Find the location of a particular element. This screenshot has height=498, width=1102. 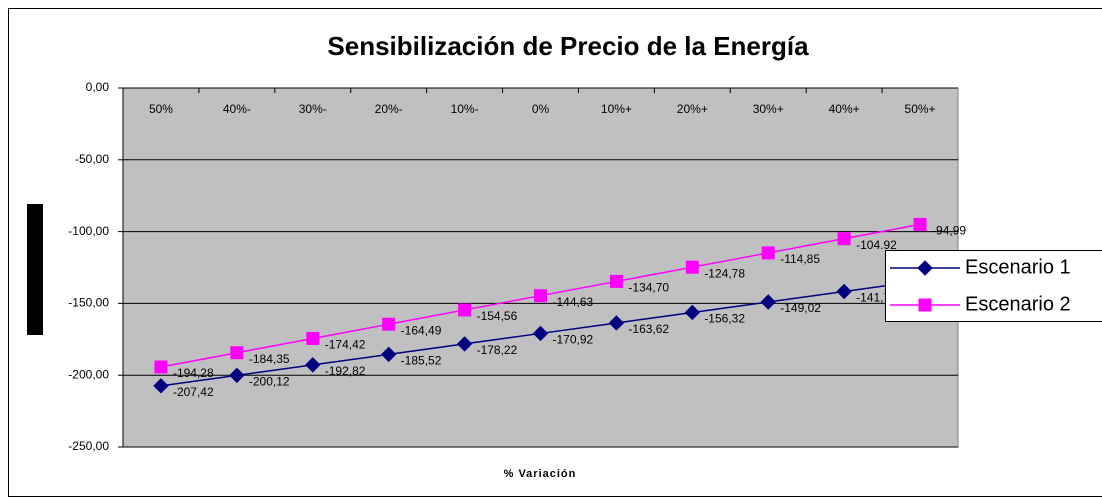

y-tick-label: -250,00 is located at coordinates (88, 446).